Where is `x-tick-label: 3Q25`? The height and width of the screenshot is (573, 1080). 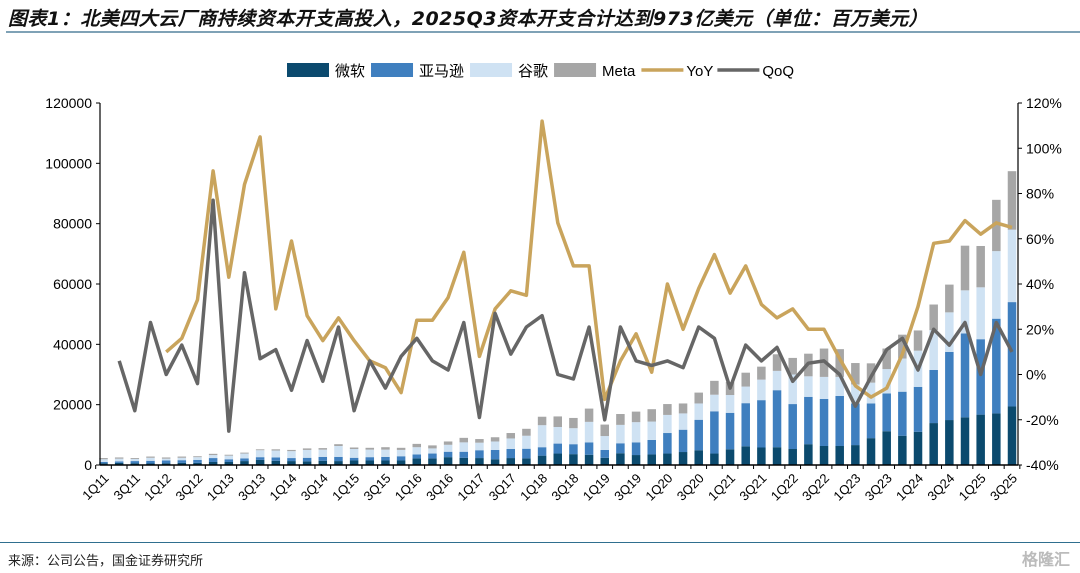
x-tick-label: 3Q25 is located at coordinates (1003, 487).